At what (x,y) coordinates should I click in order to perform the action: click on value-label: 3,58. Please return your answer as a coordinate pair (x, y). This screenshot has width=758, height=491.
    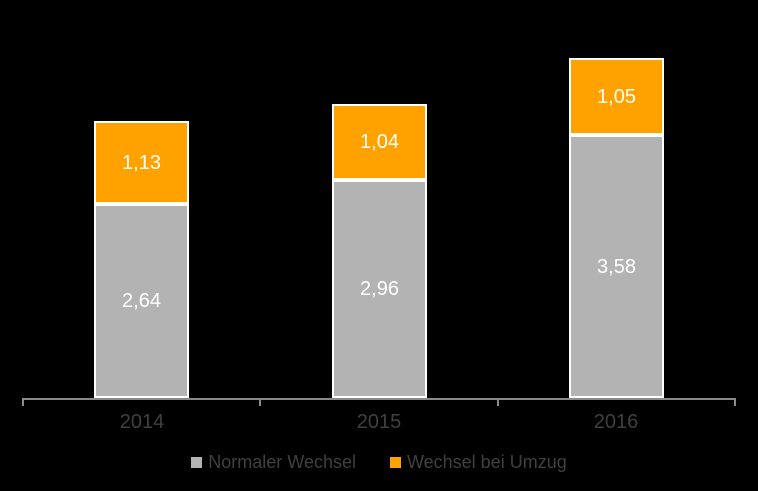
    Looking at the image, I should click on (616, 266).